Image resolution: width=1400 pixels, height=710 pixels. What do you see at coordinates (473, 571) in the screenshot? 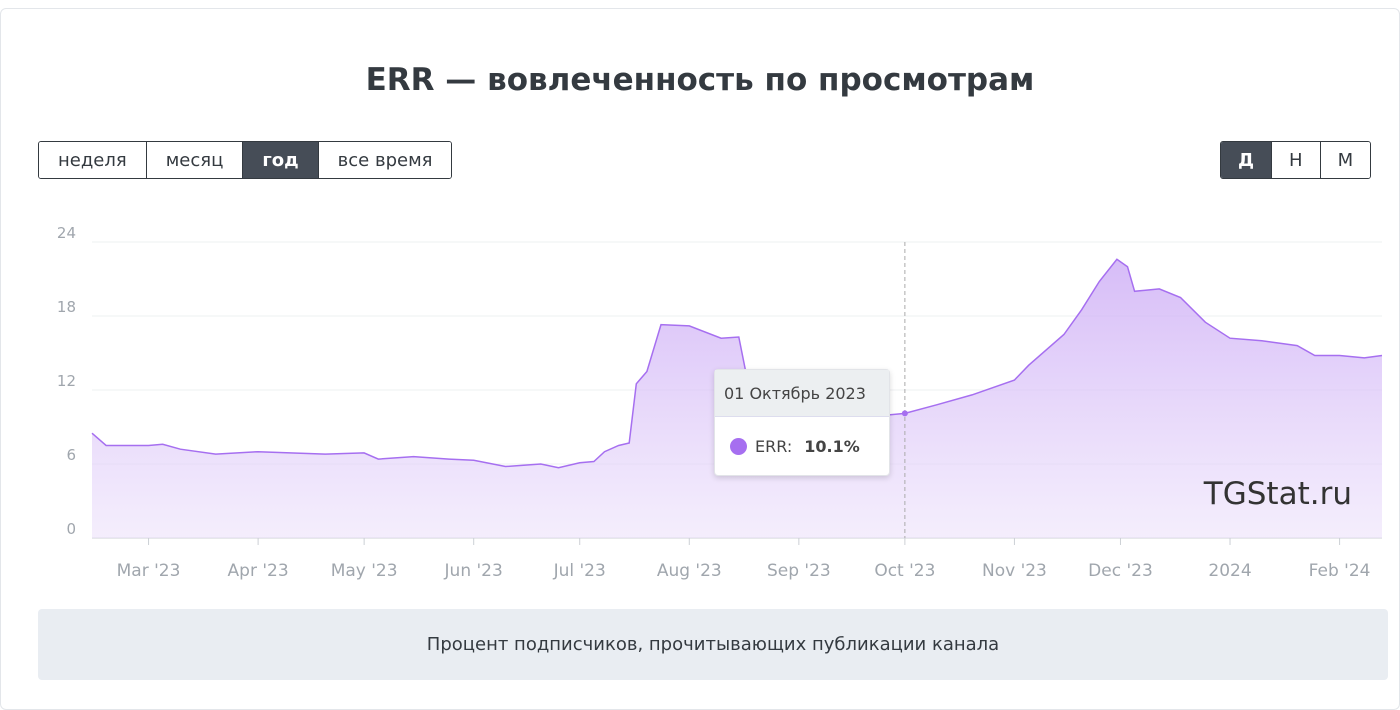
I see `x-tick-label: Jun '23` at bounding box center [473, 571].